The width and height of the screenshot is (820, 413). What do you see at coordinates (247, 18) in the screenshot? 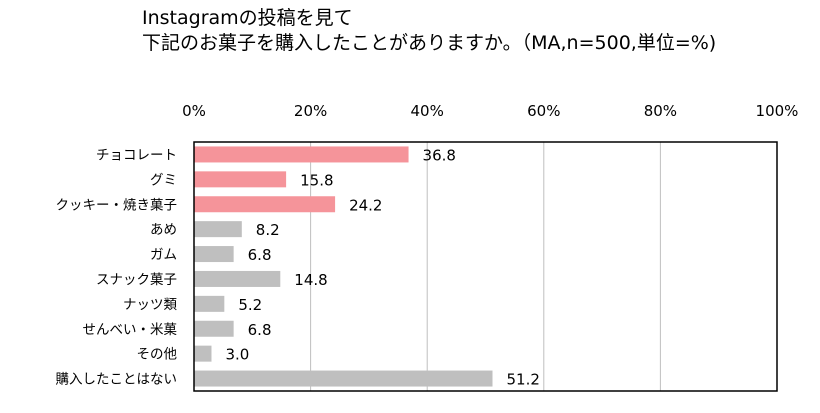
I see `chart-title-line-1: Instagramの投稿を見て` at bounding box center [247, 18].